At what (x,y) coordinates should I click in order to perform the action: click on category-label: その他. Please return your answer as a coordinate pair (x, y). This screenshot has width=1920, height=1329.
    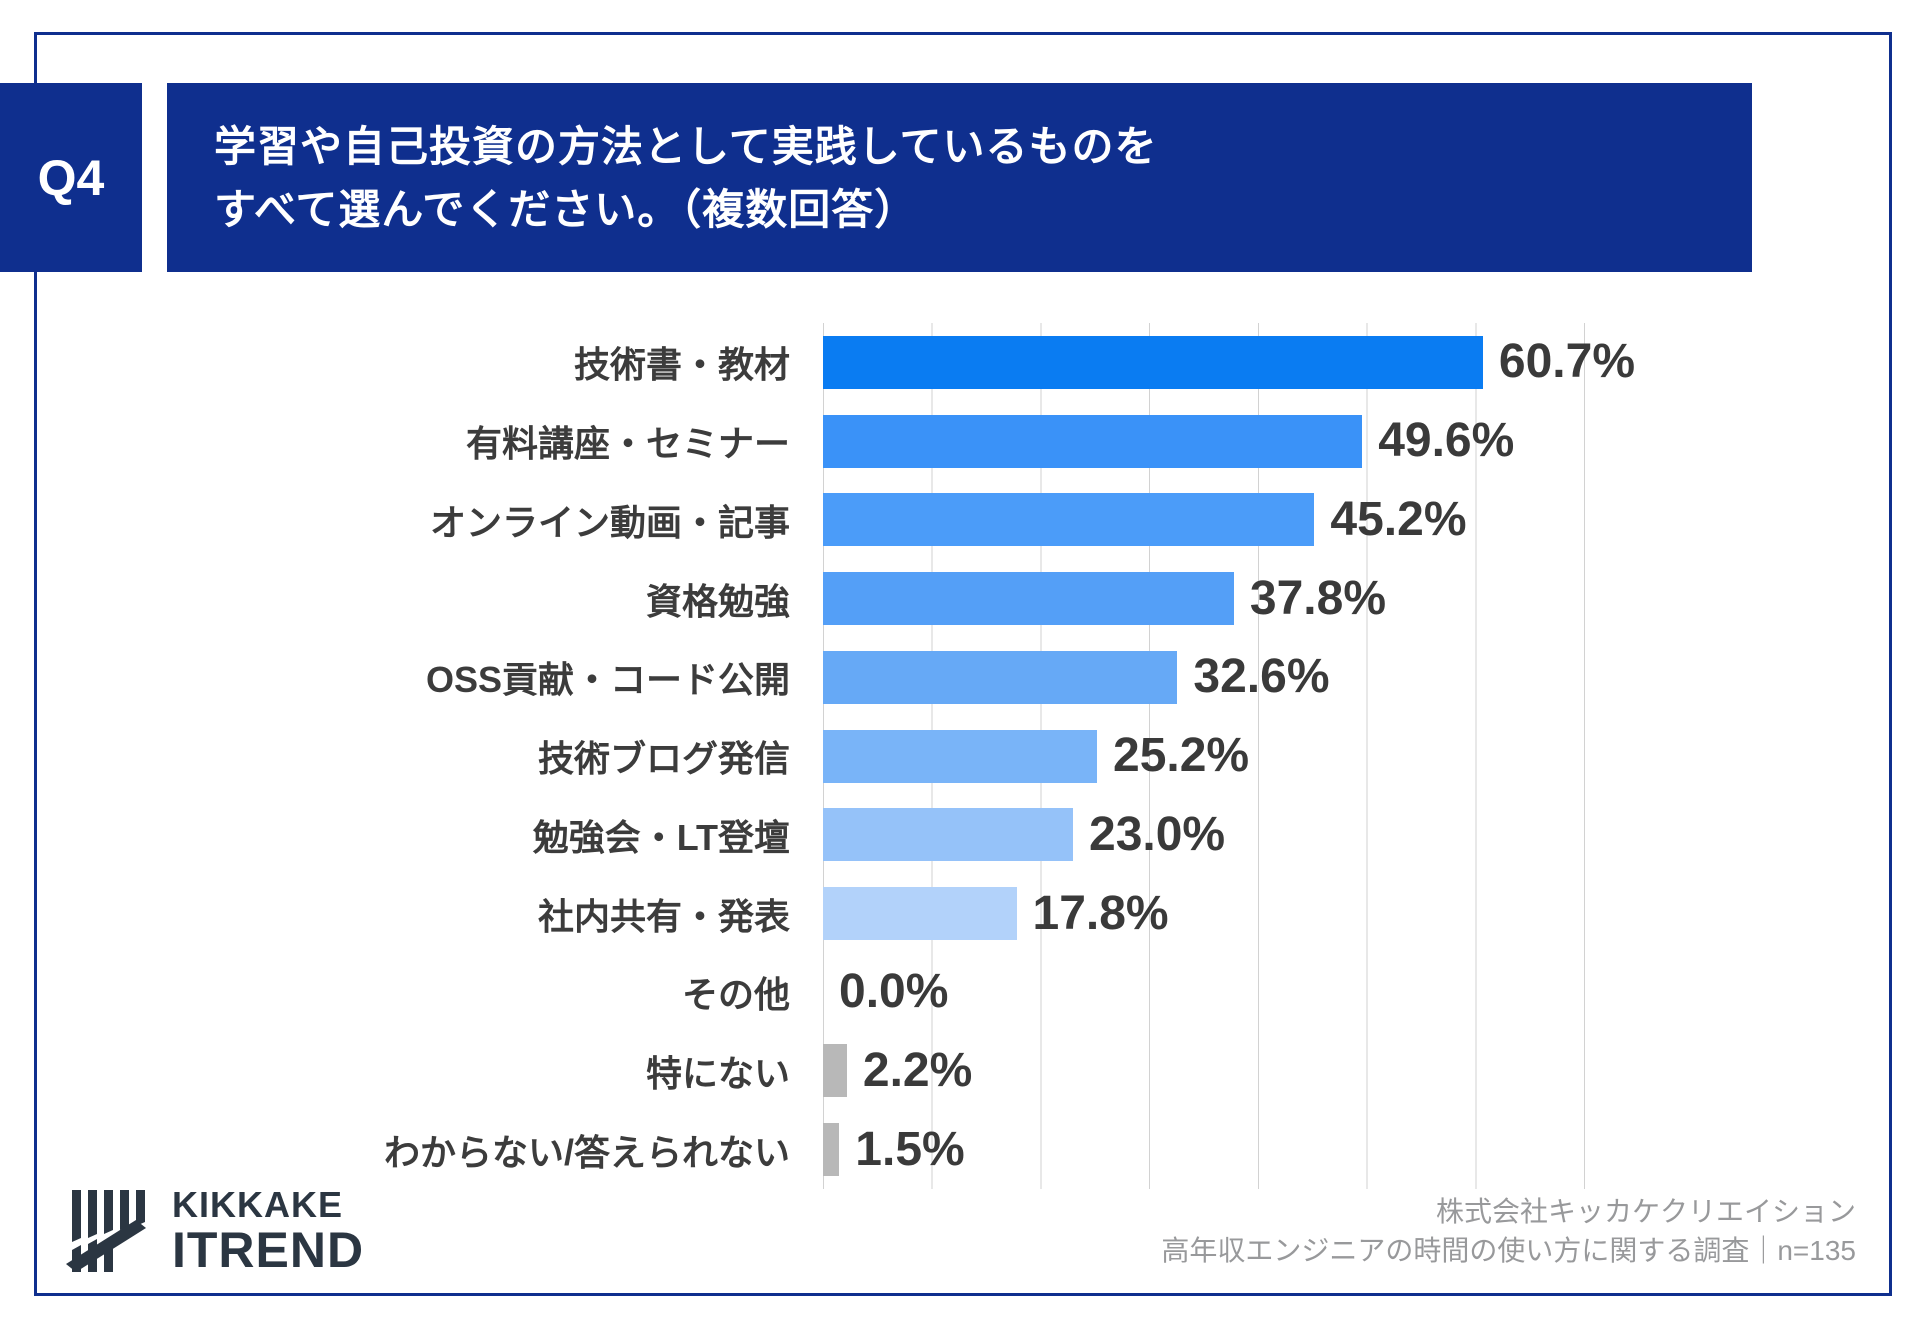
    Looking at the image, I should click on (735, 995).